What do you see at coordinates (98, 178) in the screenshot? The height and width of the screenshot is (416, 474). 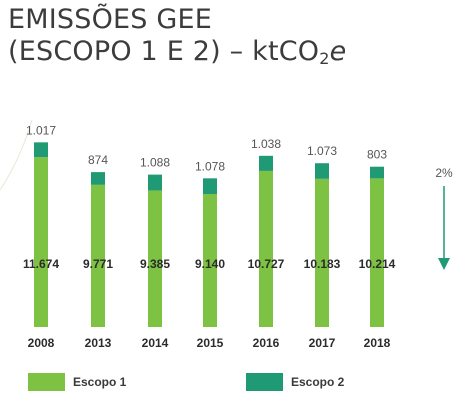 I see `bar-escopo2-2013` at bounding box center [98, 178].